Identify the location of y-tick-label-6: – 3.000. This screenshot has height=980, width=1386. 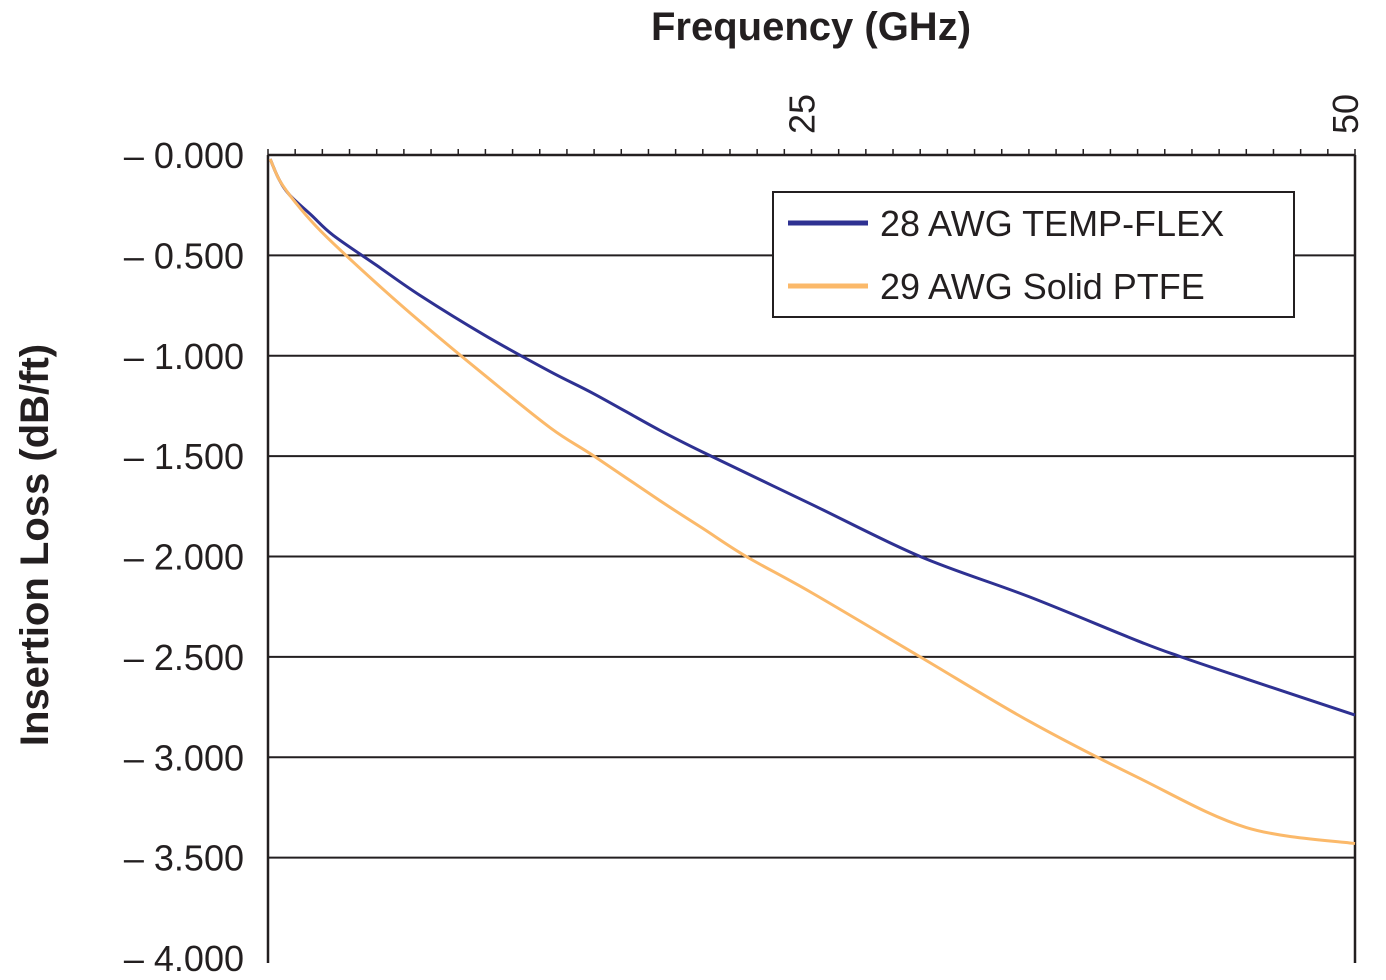
(184, 757).